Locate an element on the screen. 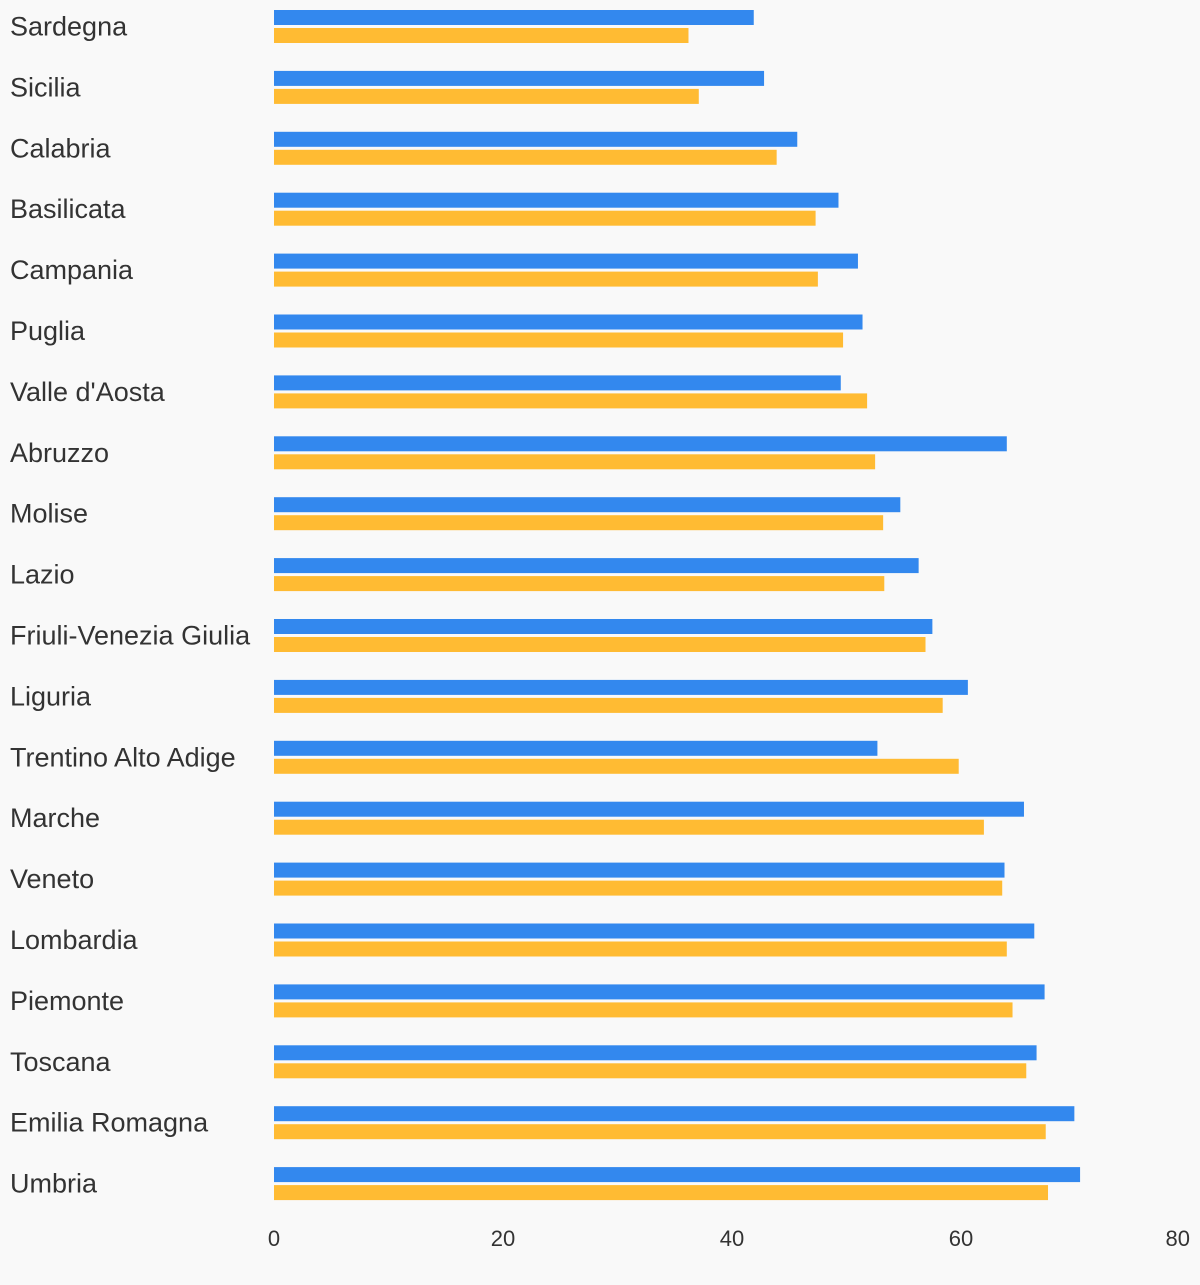 The height and width of the screenshot is (1285, 1200). x-axis-ticks: 0 20 40 60 80 is located at coordinates (729, 1238).